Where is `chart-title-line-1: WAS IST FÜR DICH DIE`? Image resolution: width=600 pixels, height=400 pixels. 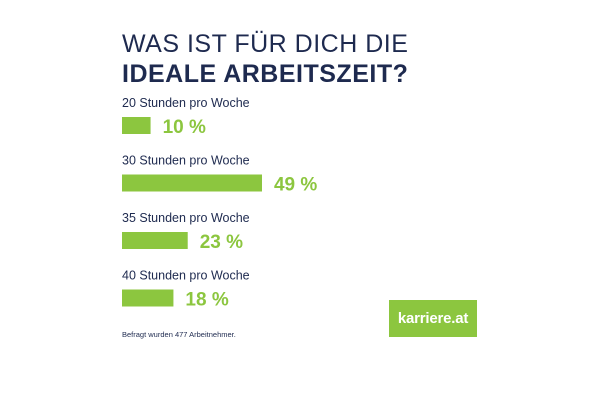
chart-title-line-1: WAS IST FÜR DICH DIE is located at coordinates (265, 44).